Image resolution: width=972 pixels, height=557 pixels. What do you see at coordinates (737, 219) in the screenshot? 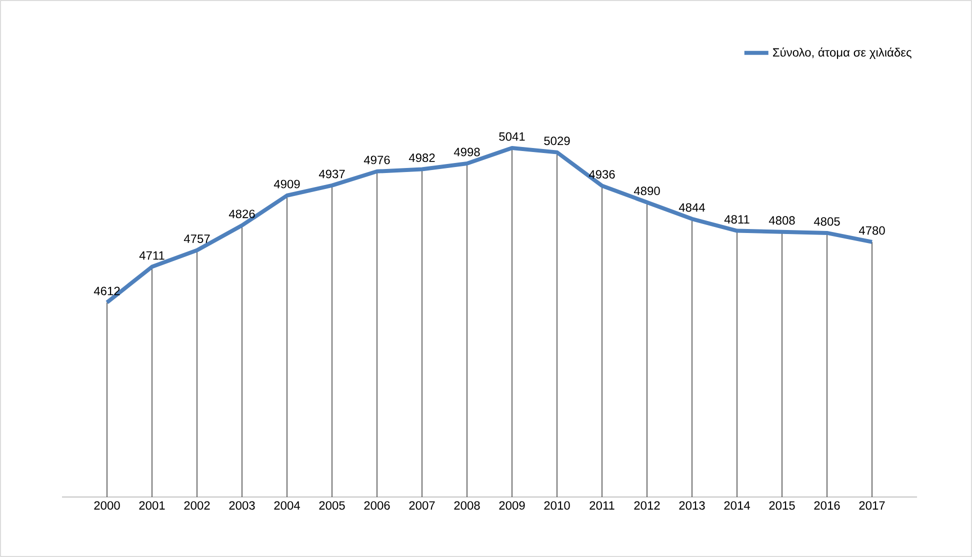
I see `data-label: 4811` at bounding box center [737, 219].